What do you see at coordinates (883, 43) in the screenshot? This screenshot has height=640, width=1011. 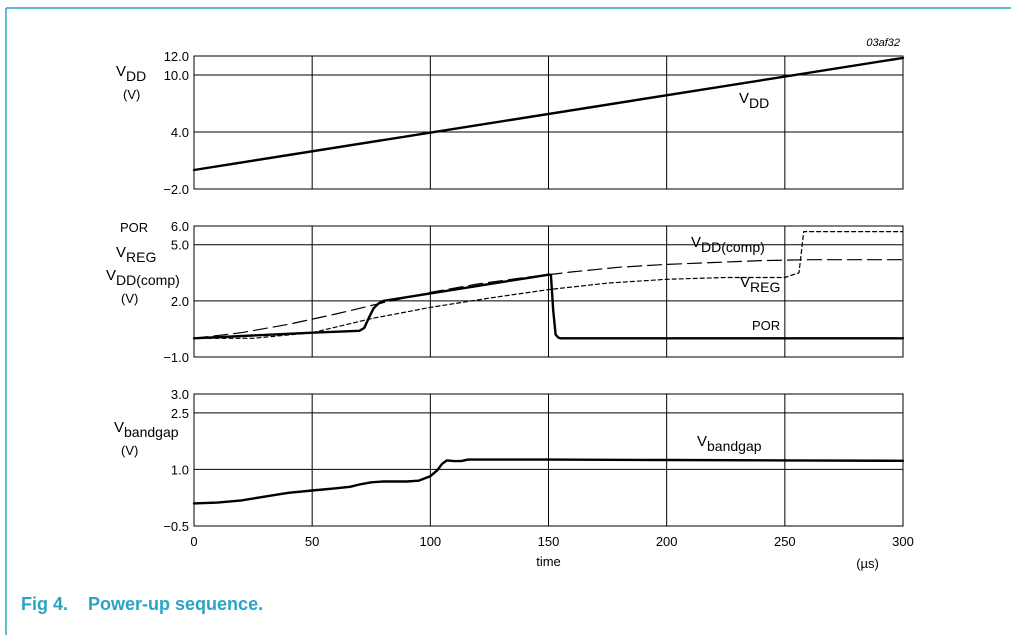 I see `figure-id: 03af32` at bounding box center [883, 43].